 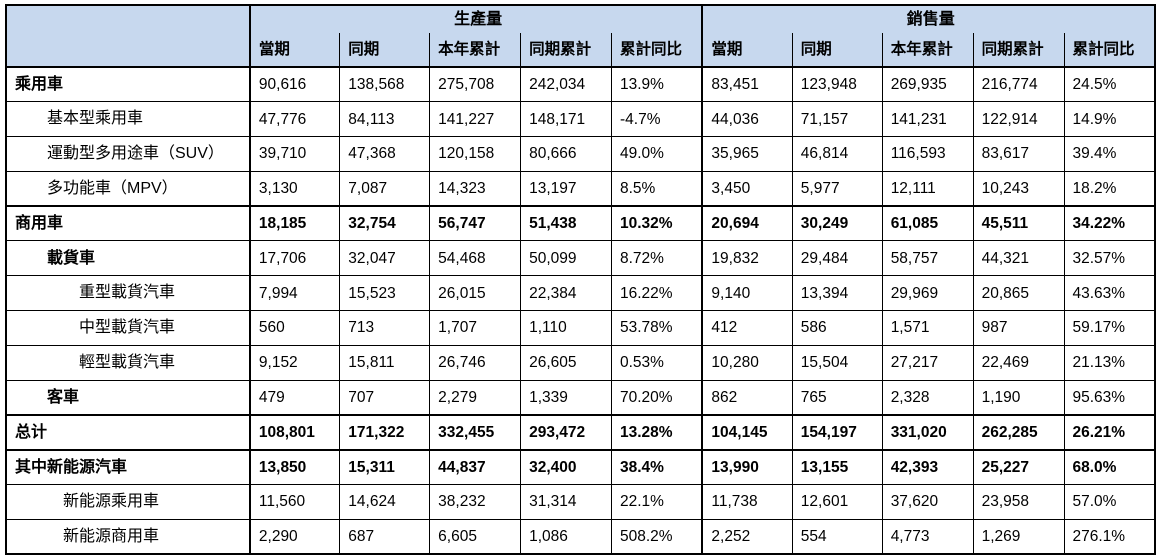 I want to click on table-group-header-row: 生產量 銷售量, so click(x=580, y=36).